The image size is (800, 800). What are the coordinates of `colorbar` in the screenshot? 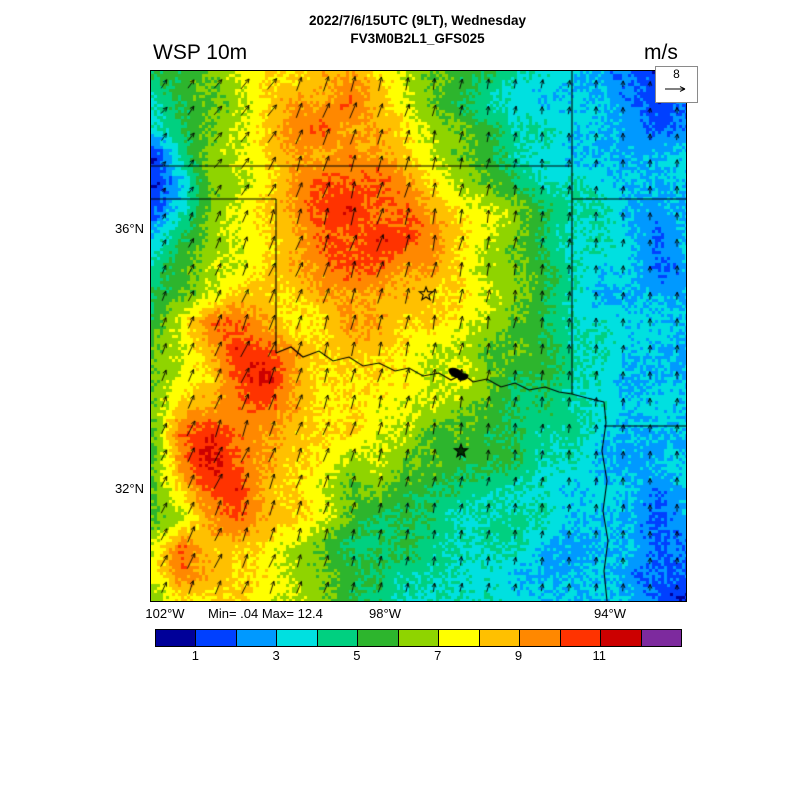 It's located at (418, 638).